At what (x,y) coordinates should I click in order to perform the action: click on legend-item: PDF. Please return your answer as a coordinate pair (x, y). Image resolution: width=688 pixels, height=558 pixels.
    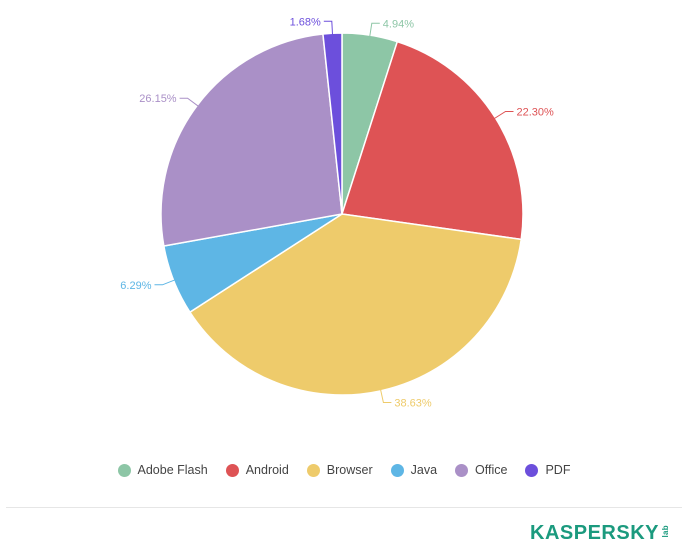
    Looking at the image, I should click on (547, 470).